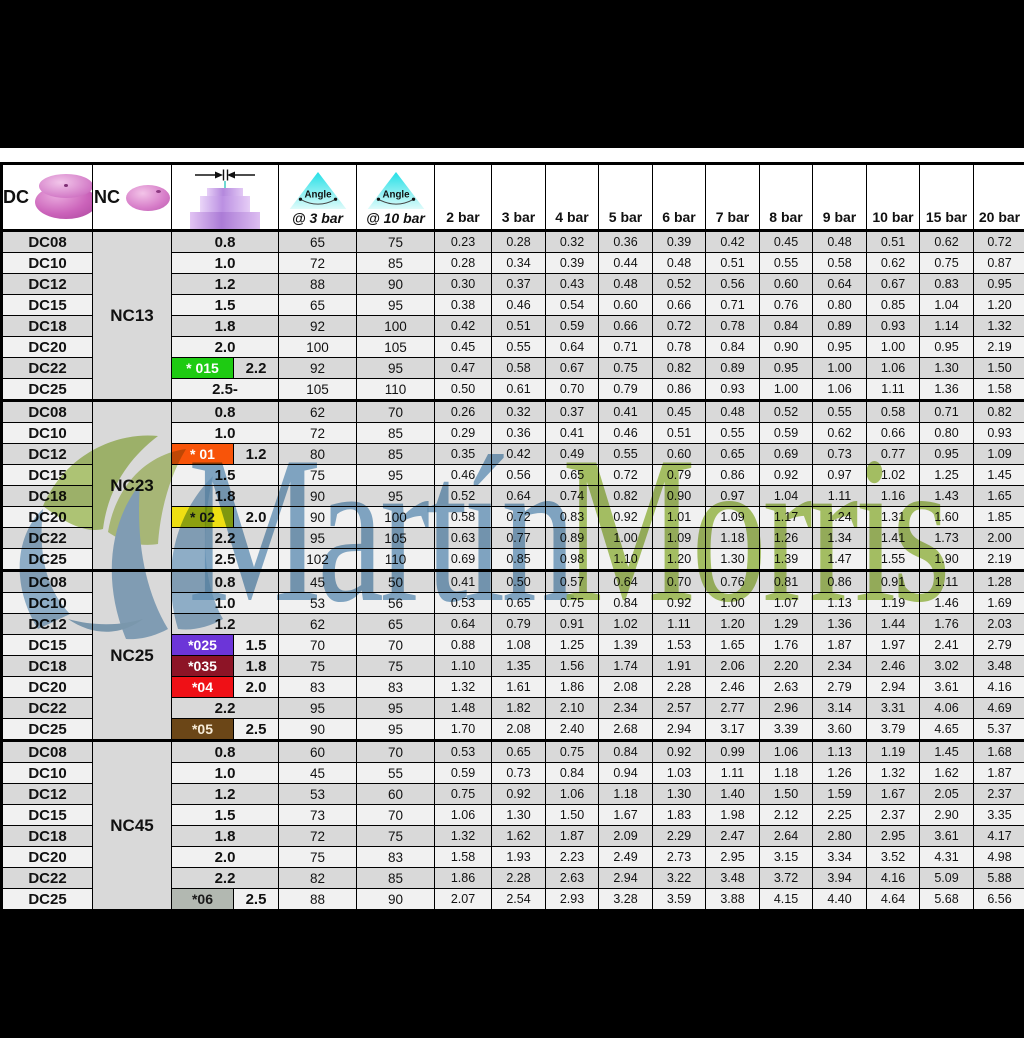 The width and height of the screenshot is (1024, 1038). Describe the element at coordinates (786, 708) in the screenshot. I see `flow-cell: 2.96` at that location.